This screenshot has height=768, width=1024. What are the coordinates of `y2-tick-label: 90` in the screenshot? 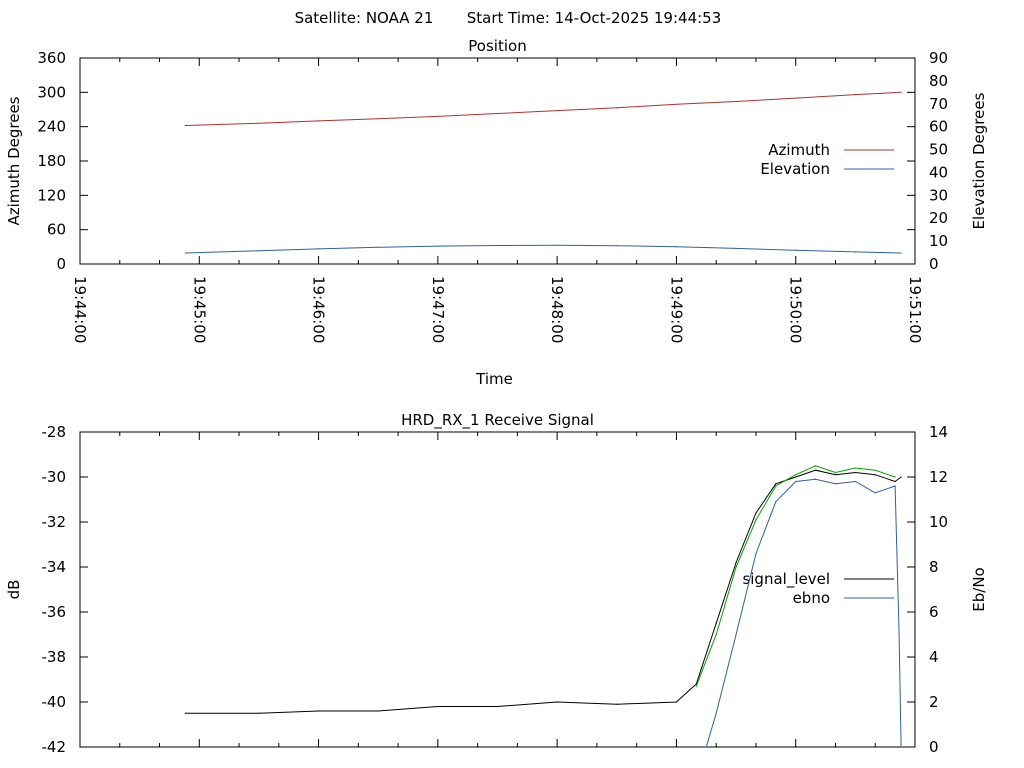 It's located at (938, 58).